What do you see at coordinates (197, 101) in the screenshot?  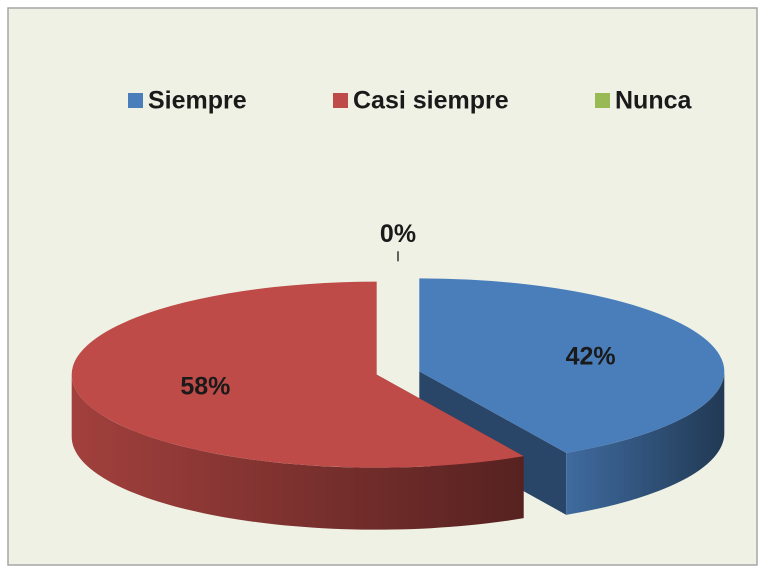 I see `legend-label: Siempre` at bounding box center [197, 101].